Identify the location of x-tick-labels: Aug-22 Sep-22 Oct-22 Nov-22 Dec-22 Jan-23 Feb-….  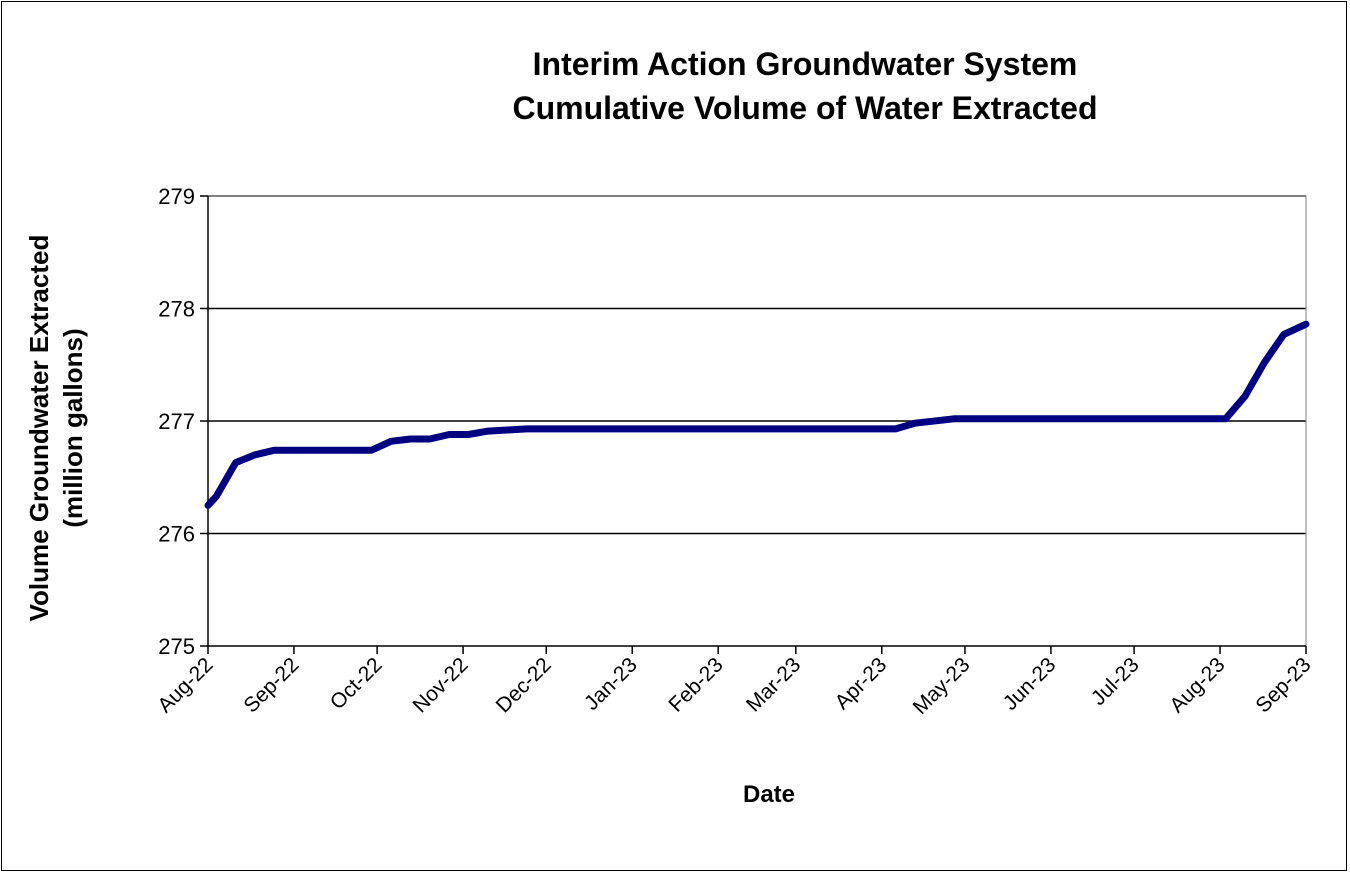
(734, 686).